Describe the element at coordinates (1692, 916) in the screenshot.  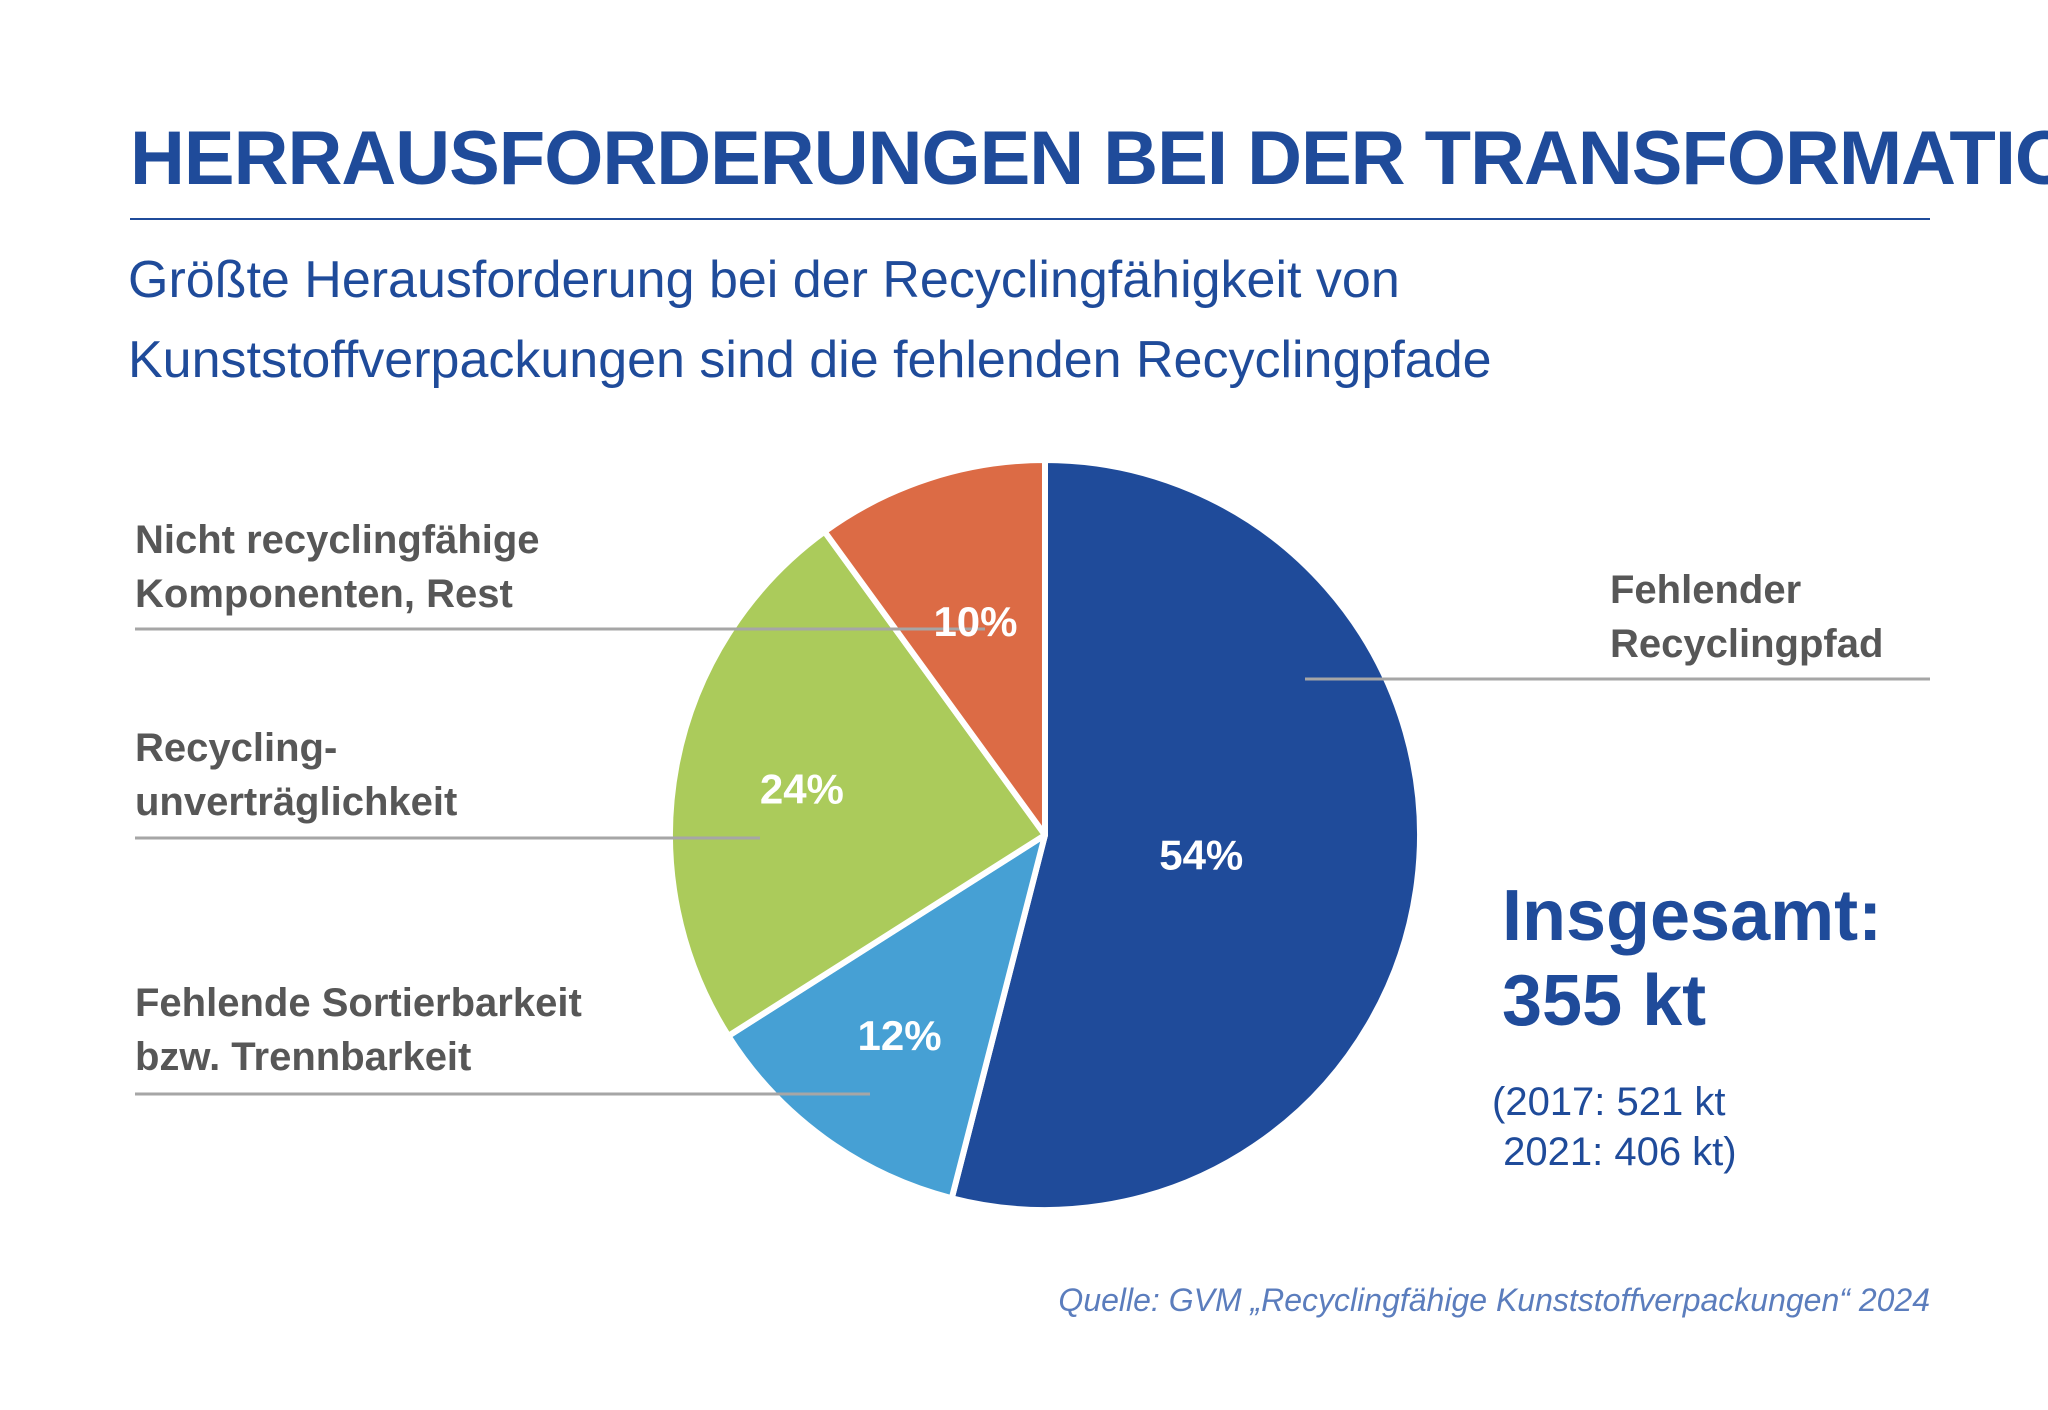
I see `total-label: Insgesamt:` at that location.